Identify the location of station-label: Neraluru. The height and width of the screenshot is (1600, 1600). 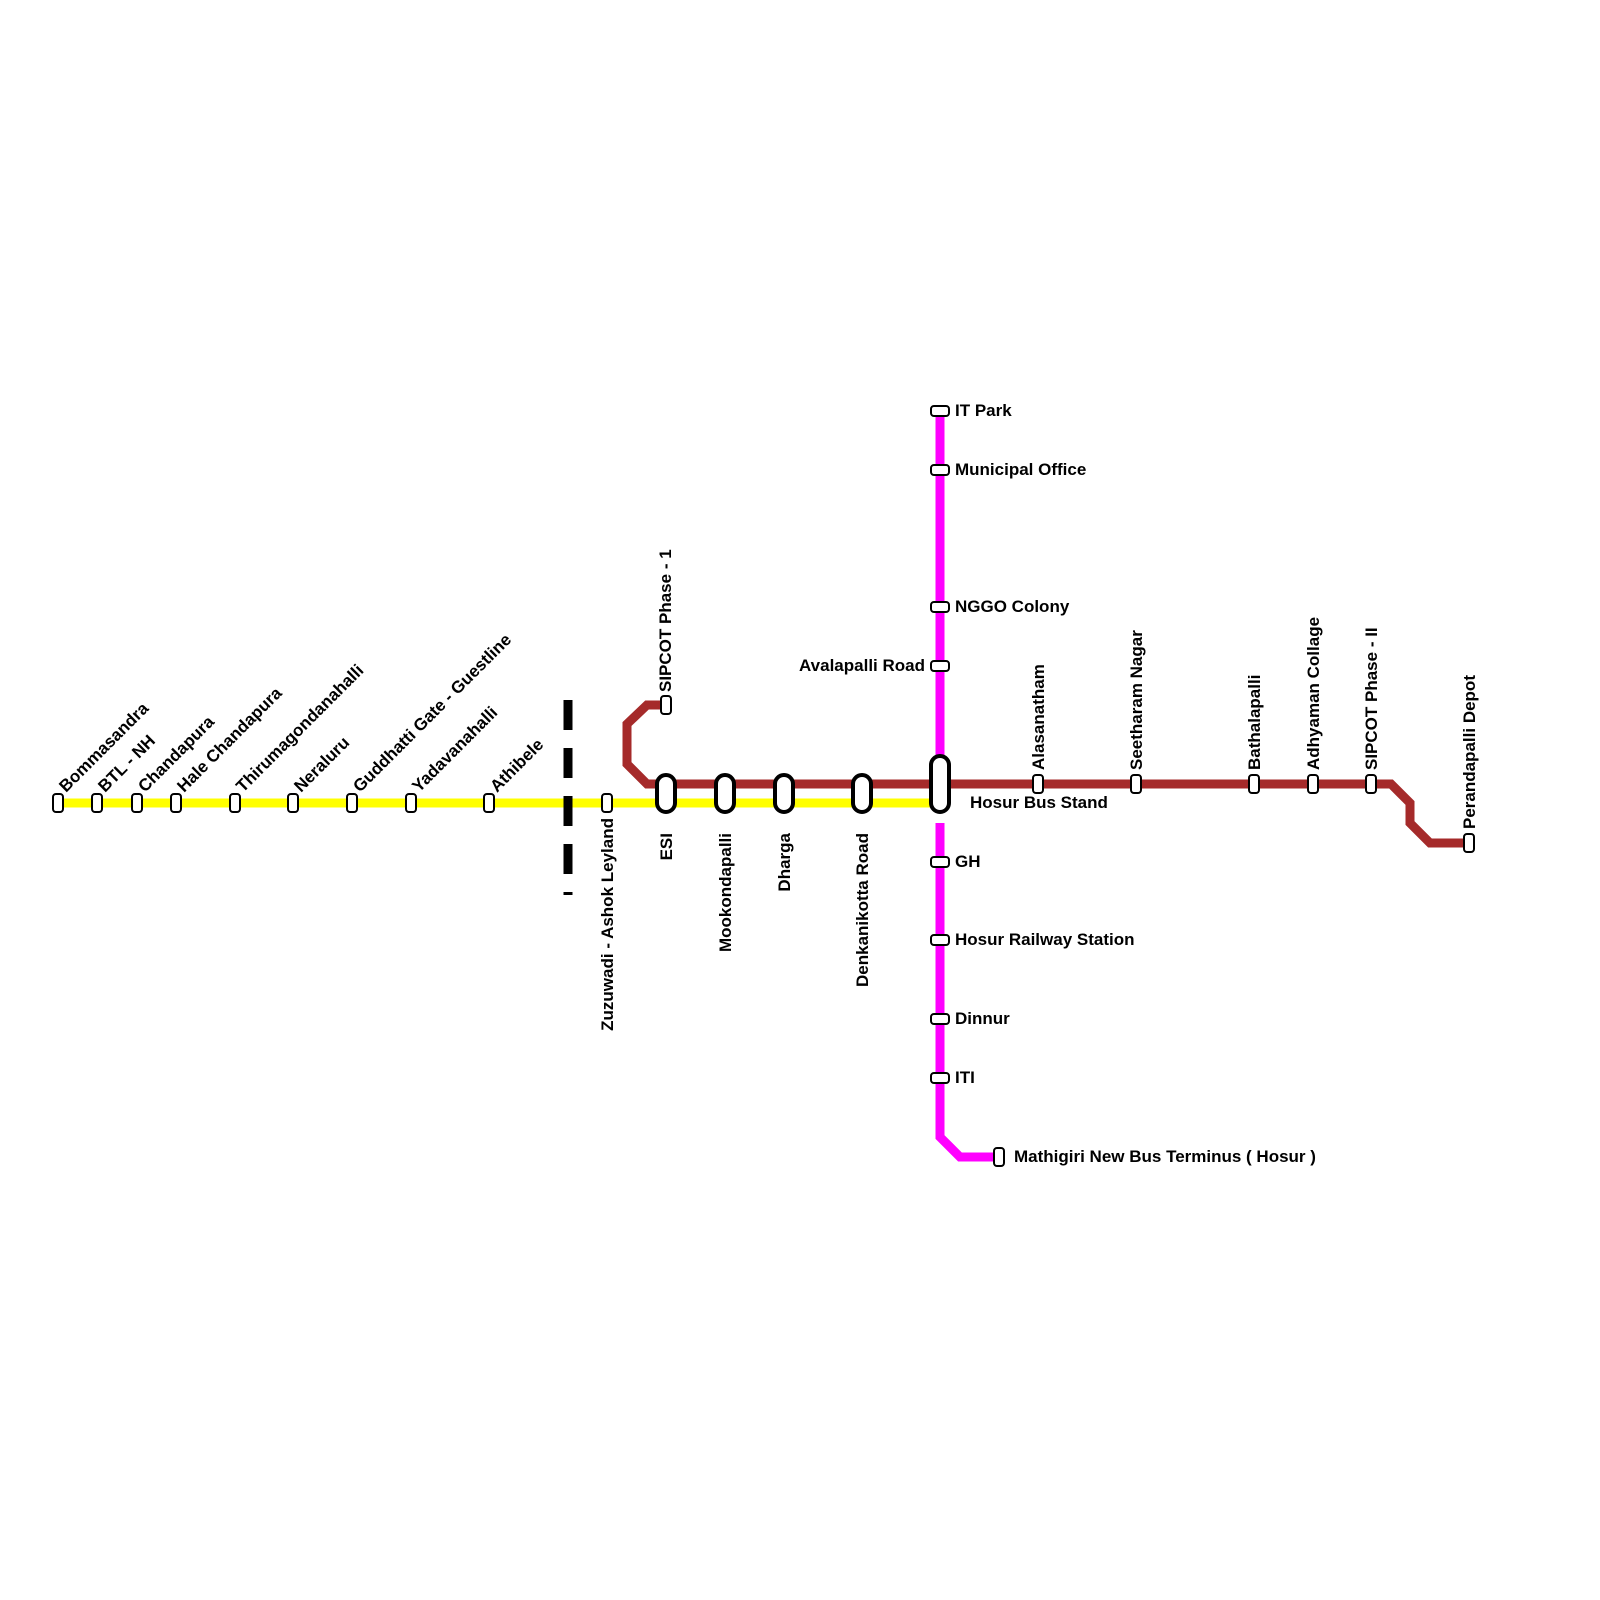
(321, 764).